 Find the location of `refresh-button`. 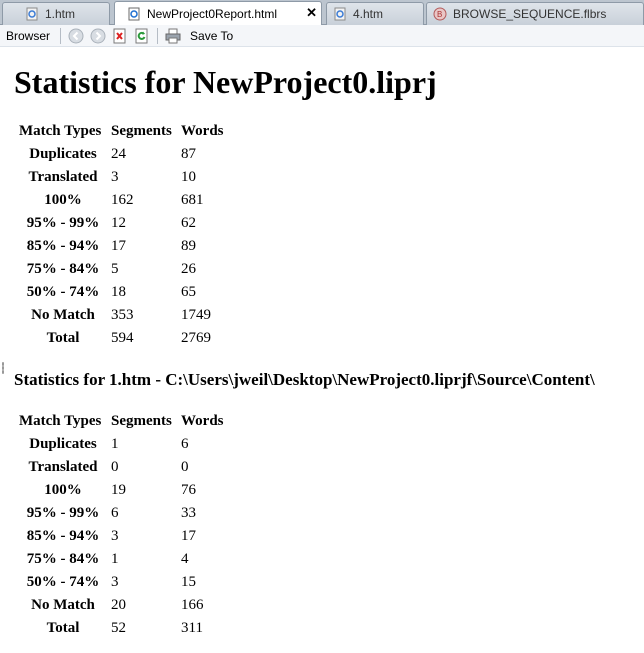

refresh-button is located at coordinates (142, 36).